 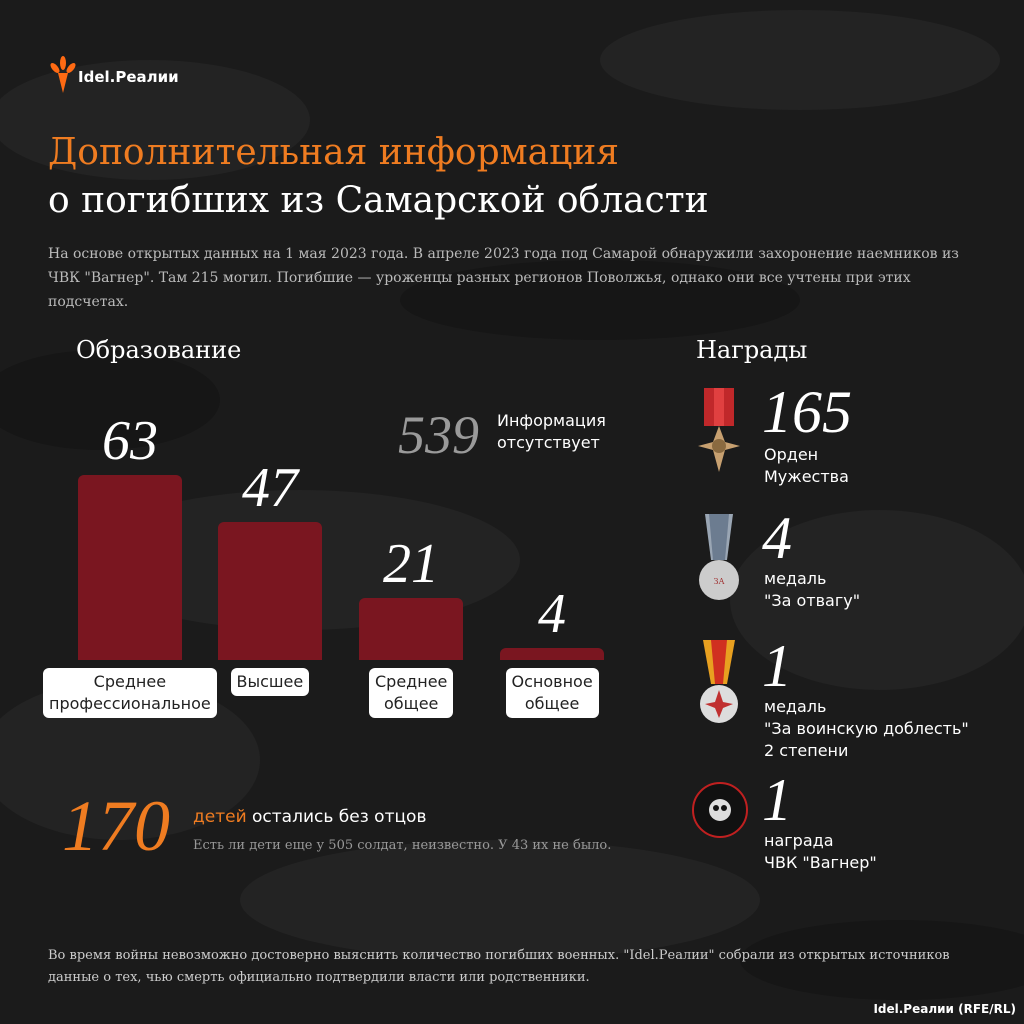 I want to click on medal-valor-icon, so click(x=719, y=681).